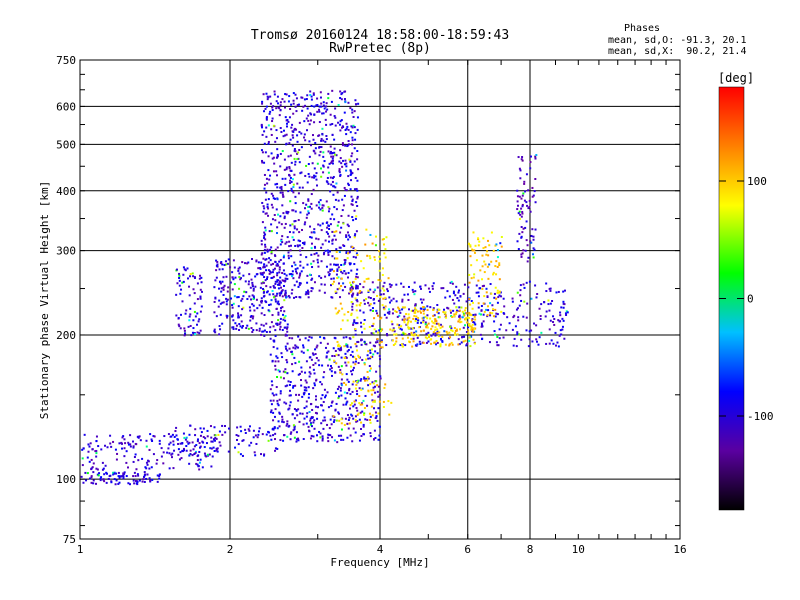 Image resolution: width=800 pixels, height=600 pixels. What do you see at coordinates (151, 452) in the screenshot?
I see `point-cluster` at bounding box center [151, 452].